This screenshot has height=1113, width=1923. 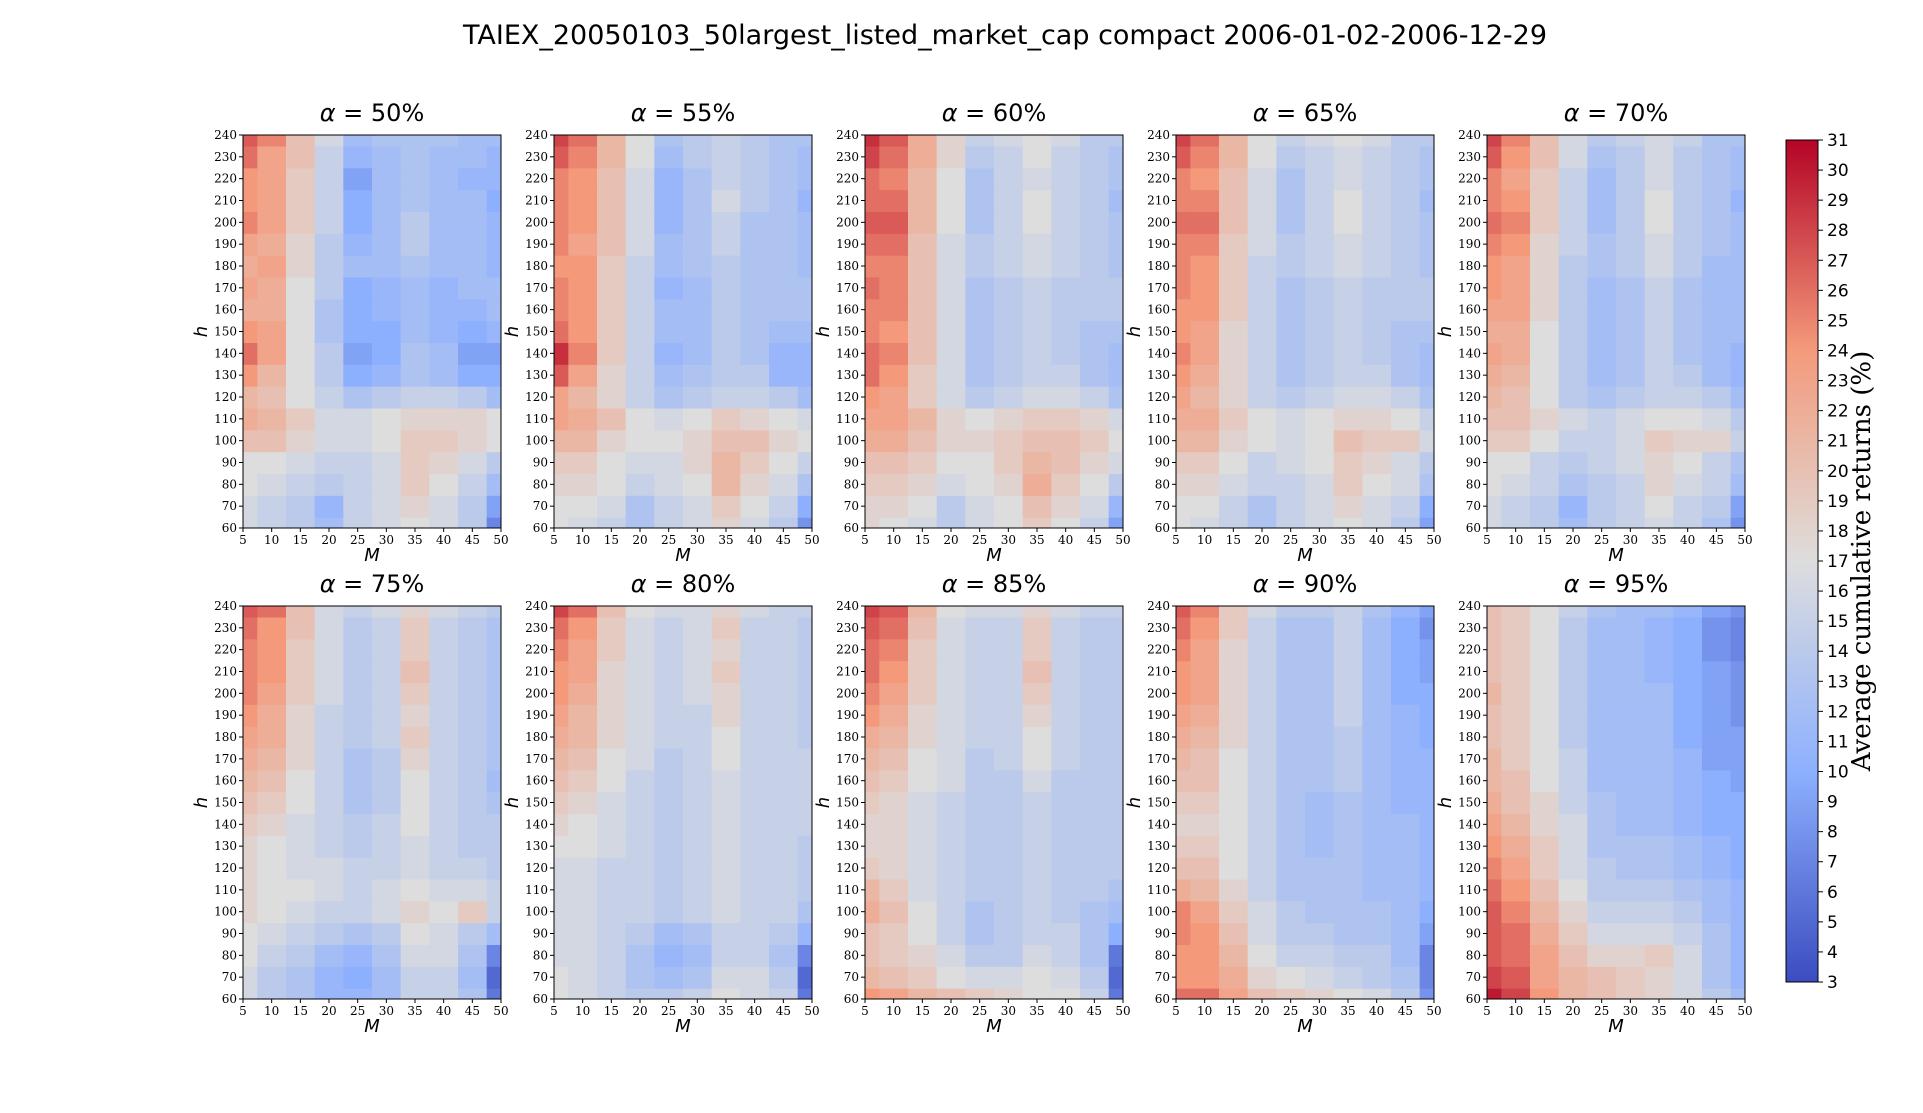 What do you see at coordinates (1233, 540) in the screenshot?
I see `x-tick-label: 15` at bounding box center [1233, 540].